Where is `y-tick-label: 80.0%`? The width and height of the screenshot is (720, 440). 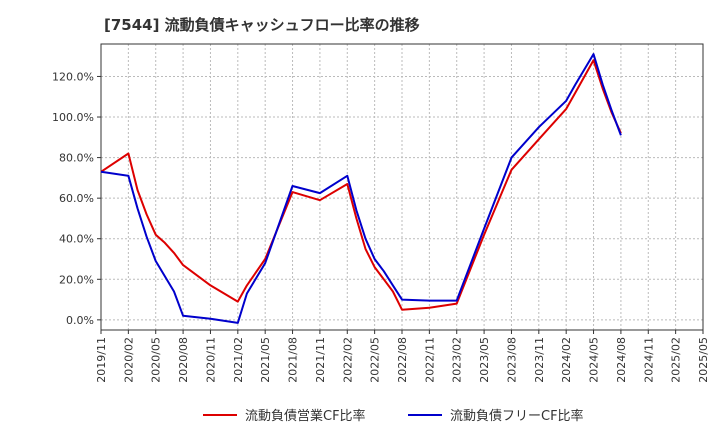 y-tick-label: 80.0% is located at coordinates (76, 158).